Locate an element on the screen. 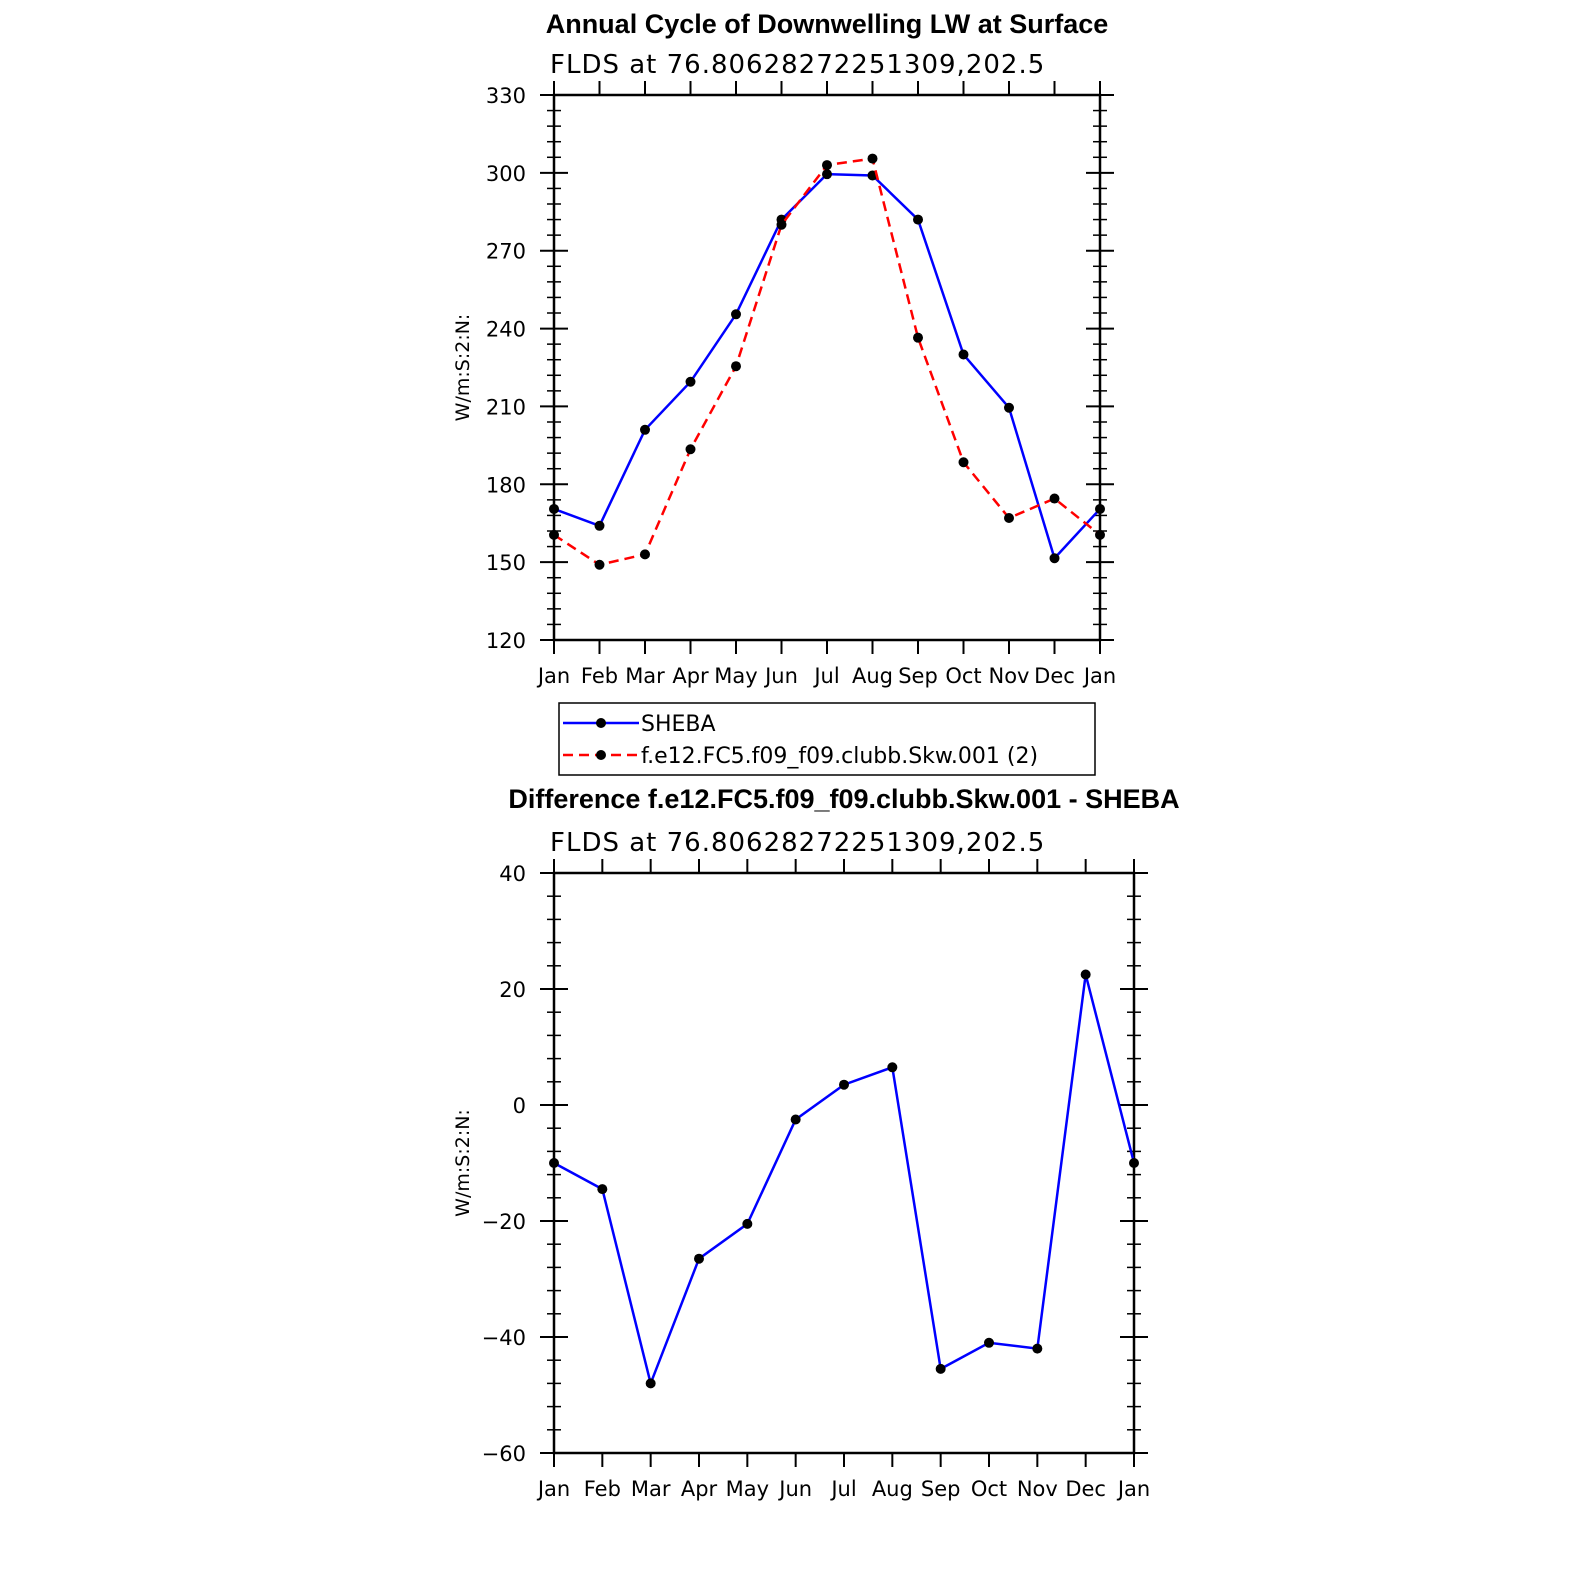 This screenshot has width=1574, height=1574. y-tick-label: 20 is located at coordinates (512, 990).